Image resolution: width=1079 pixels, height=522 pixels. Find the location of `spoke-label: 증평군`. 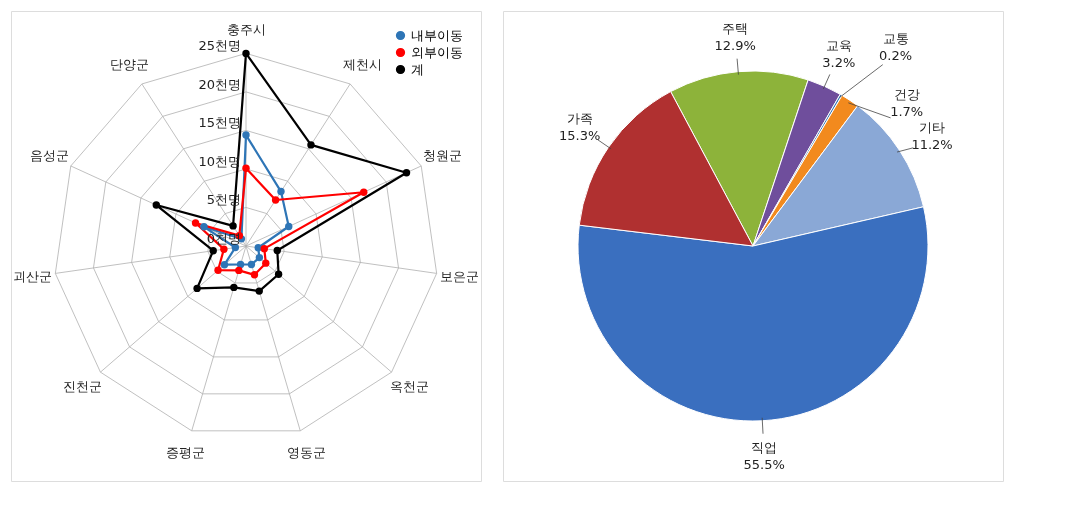

spoke-label: 증평군 is located at coordinates (185, 452).